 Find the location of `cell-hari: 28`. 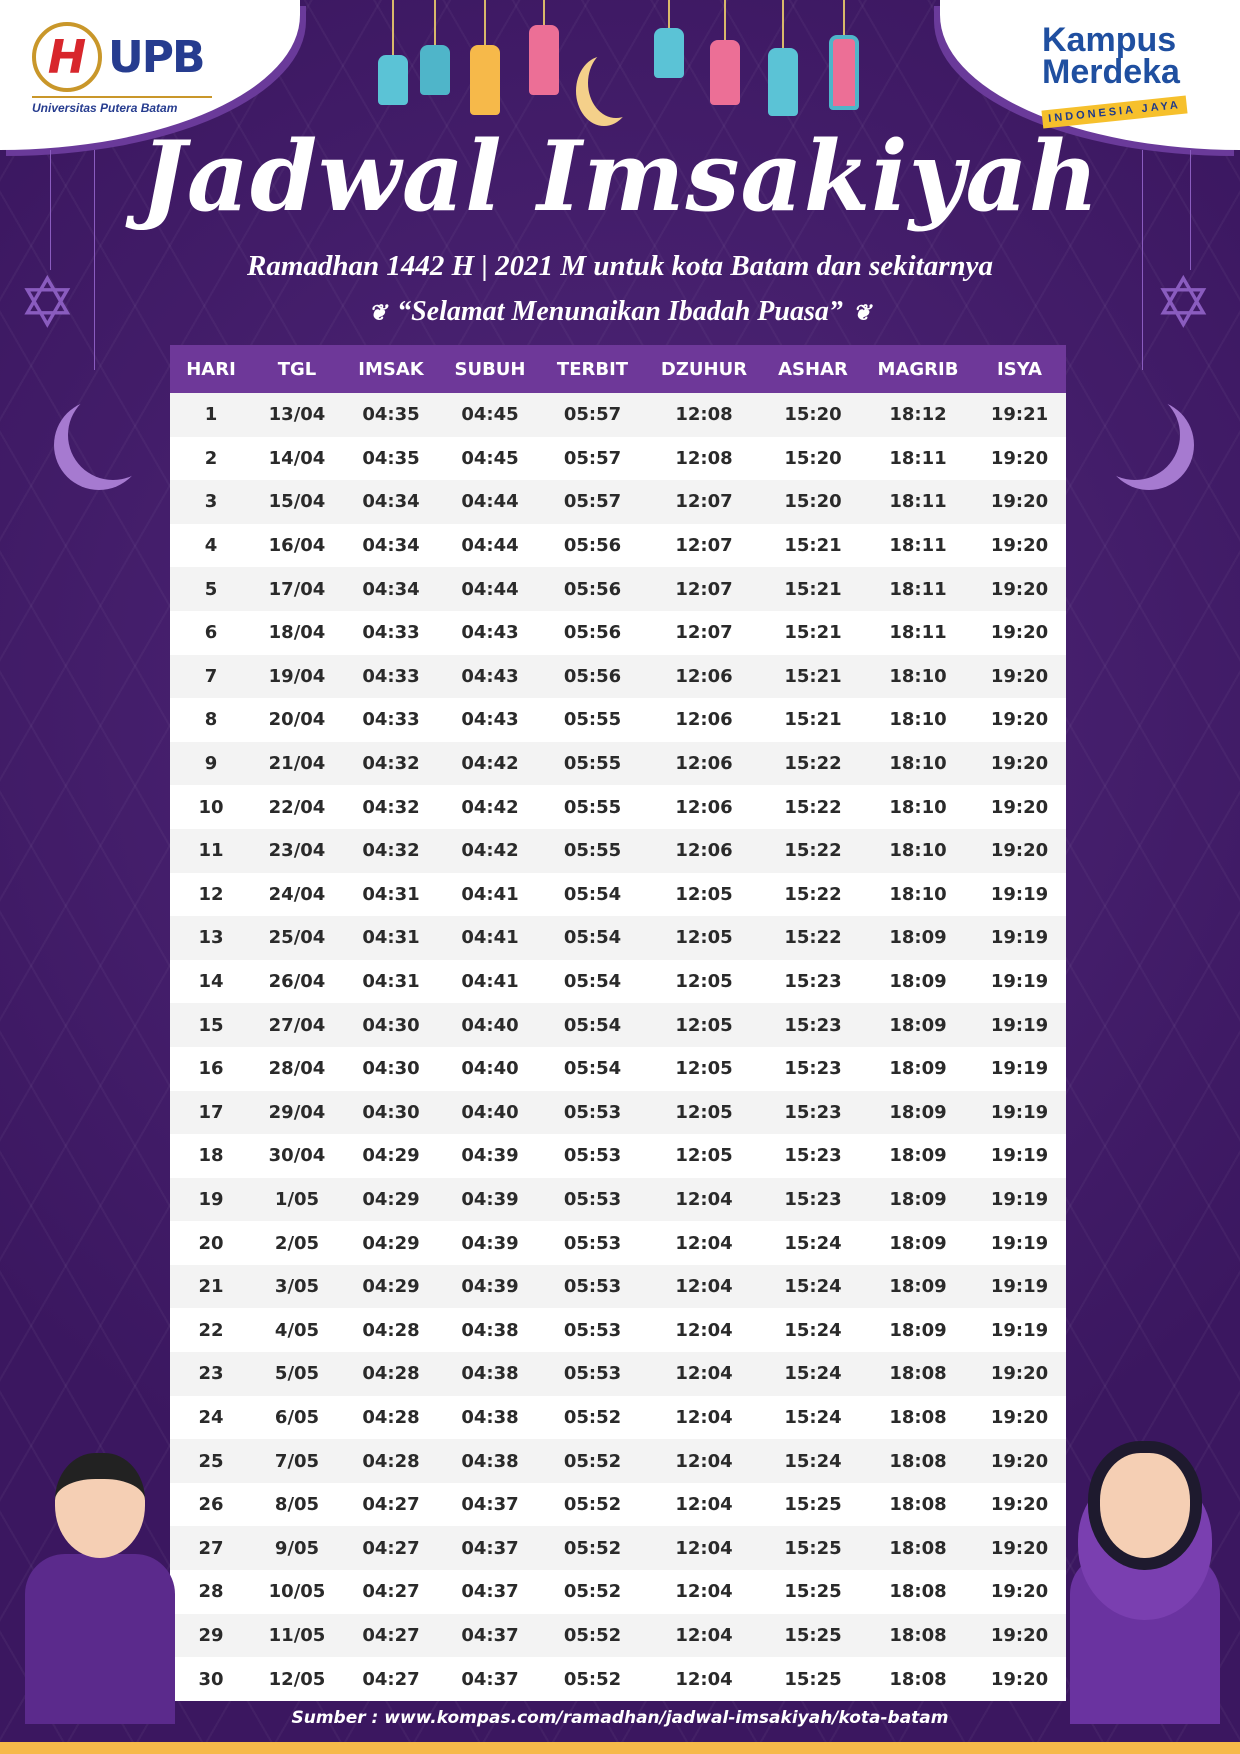

cell-hari: 28 is located at coordinates (211, 1592).